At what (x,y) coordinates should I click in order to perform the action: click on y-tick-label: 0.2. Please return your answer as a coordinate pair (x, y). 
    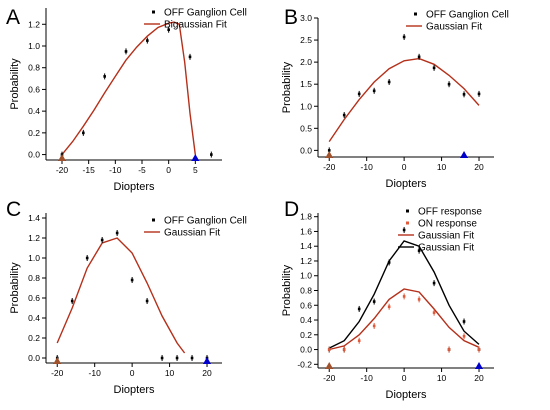
    Looking at the image, I should click on (34, 133).